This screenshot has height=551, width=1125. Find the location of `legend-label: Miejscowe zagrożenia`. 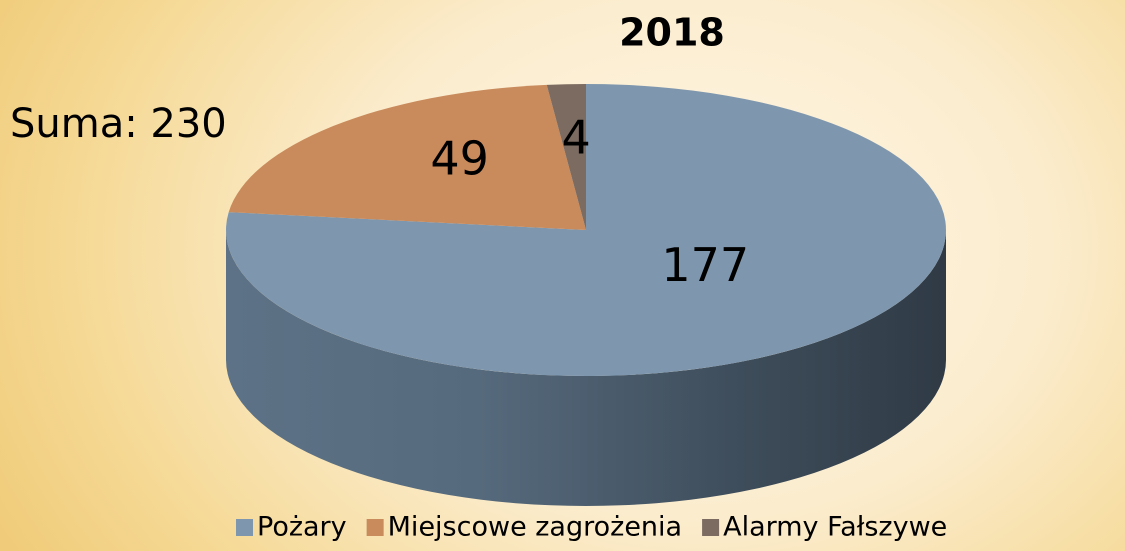

legend-label: Miejscowe zagrożenia is located at coordinates (535, 527).